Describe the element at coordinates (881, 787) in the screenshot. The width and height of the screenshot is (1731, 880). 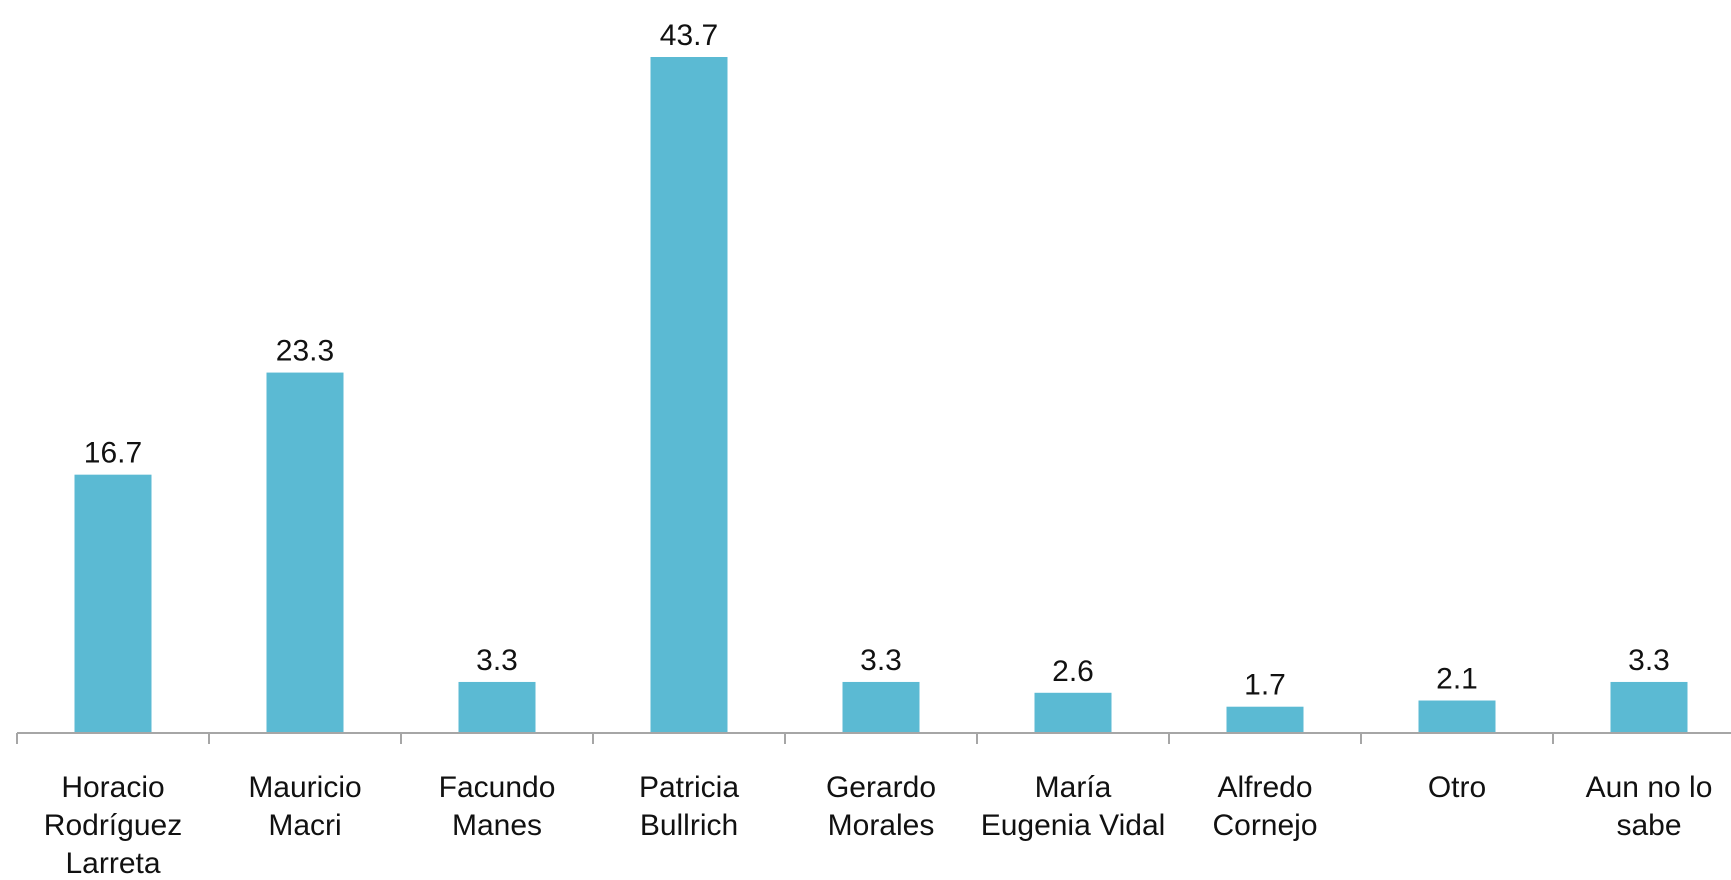
I see `x-tick-label: Gerardo` at that location.